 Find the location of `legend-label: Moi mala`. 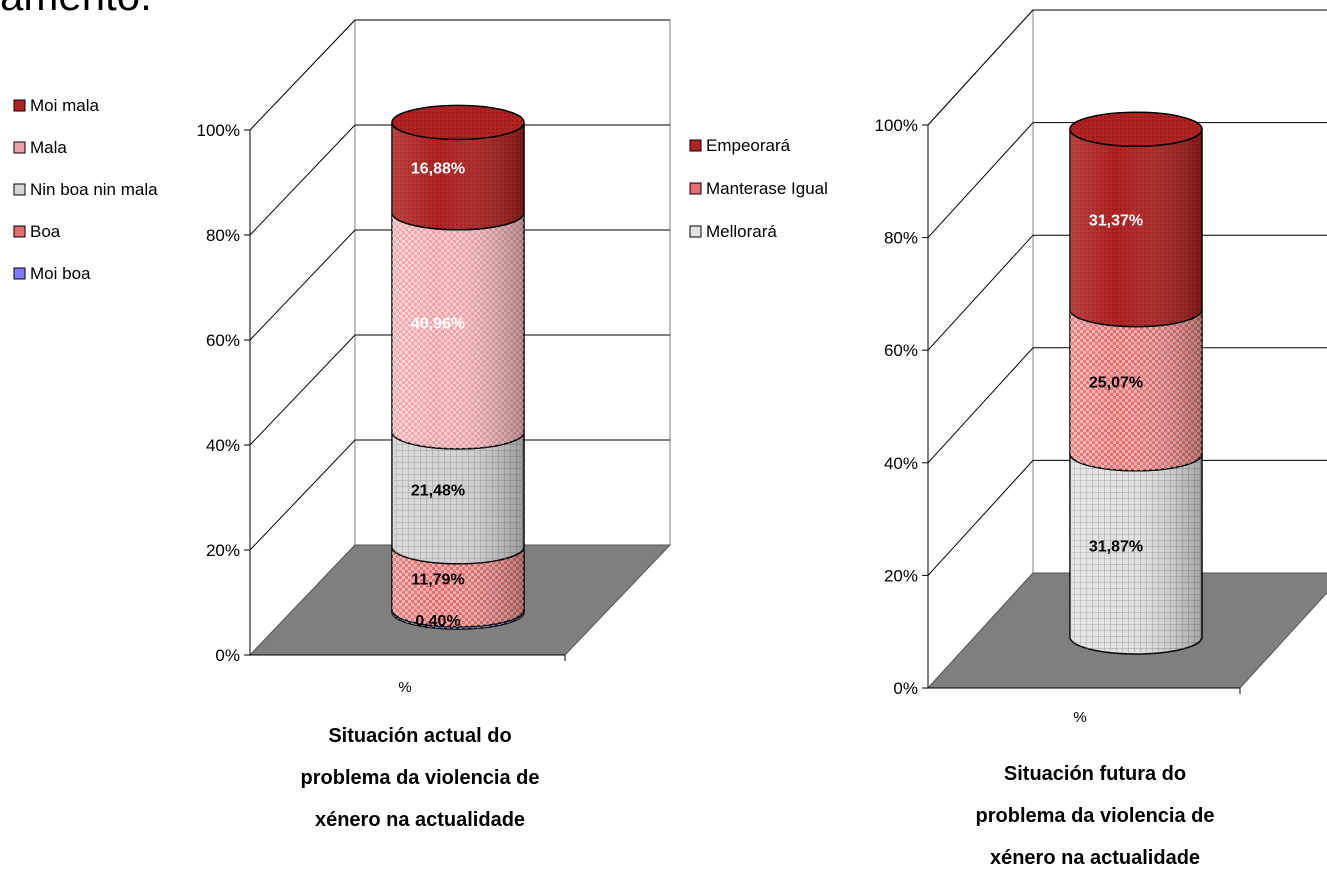

legend-label: Moi mala is located at coordinates (65, 105).